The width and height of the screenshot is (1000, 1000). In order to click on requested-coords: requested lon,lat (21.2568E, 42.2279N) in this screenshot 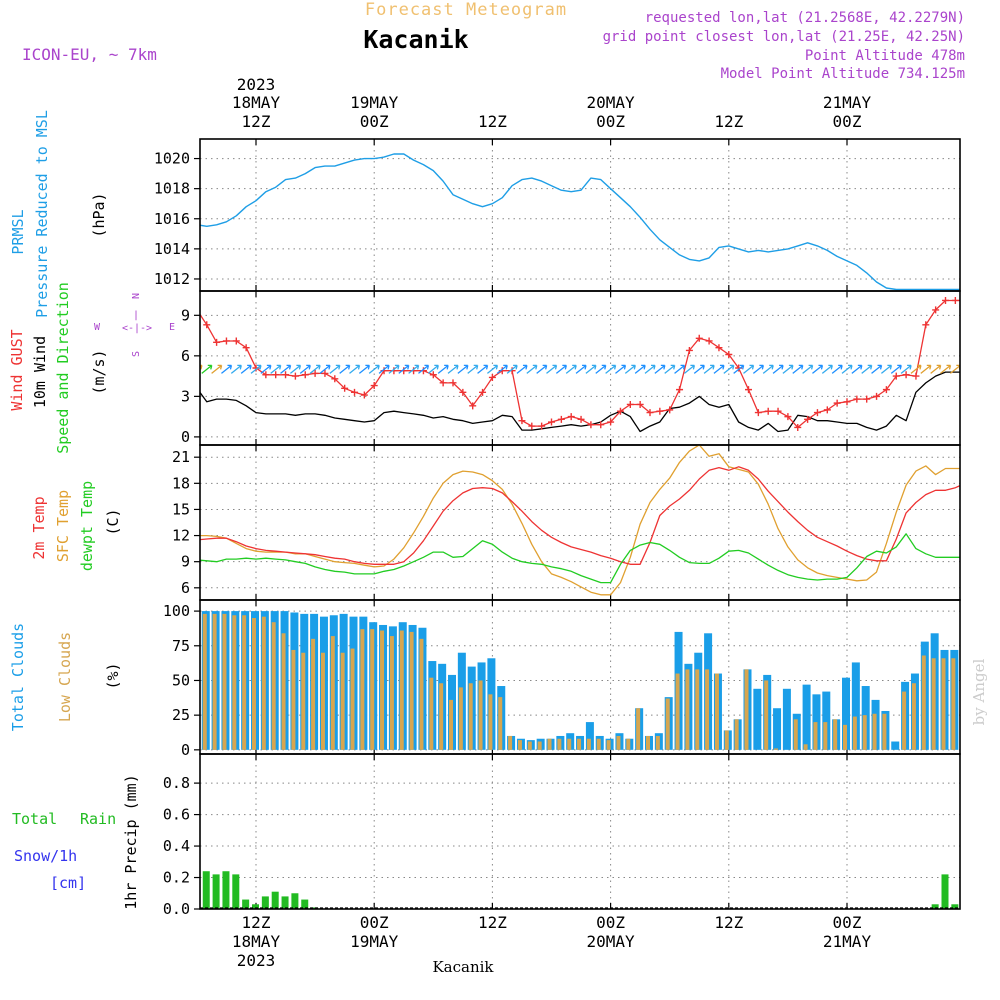, I will do `click(805, 18)`.